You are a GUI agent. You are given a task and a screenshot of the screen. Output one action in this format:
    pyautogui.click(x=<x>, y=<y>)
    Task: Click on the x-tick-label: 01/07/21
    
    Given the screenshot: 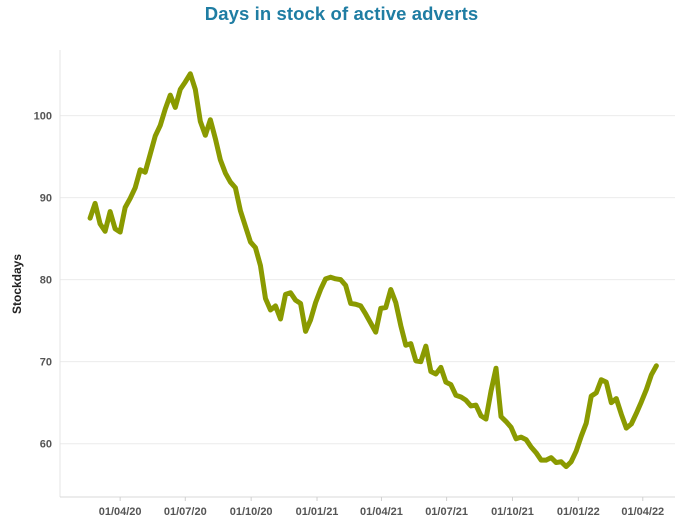 What is the action you would take?
    pyautogui.click(x=446, y=512)
    